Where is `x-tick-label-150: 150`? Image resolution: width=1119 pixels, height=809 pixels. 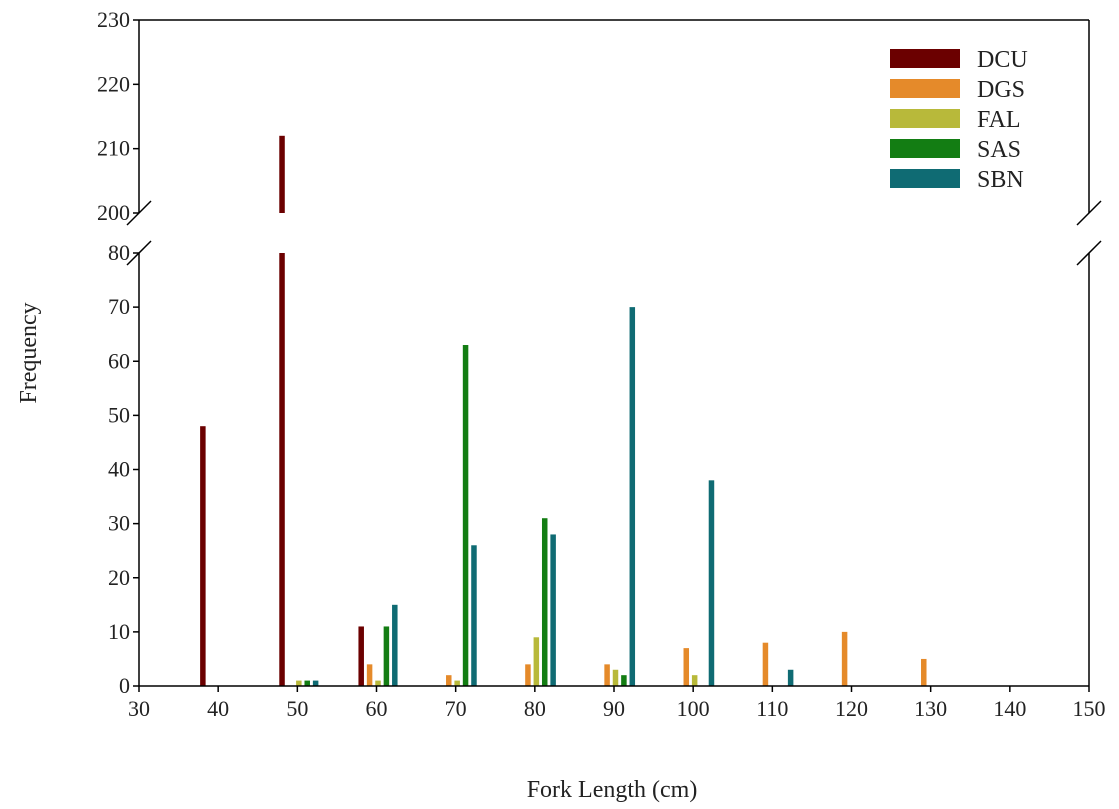
x-tick-label-150: 150 is located at coordinates (1089, 708).